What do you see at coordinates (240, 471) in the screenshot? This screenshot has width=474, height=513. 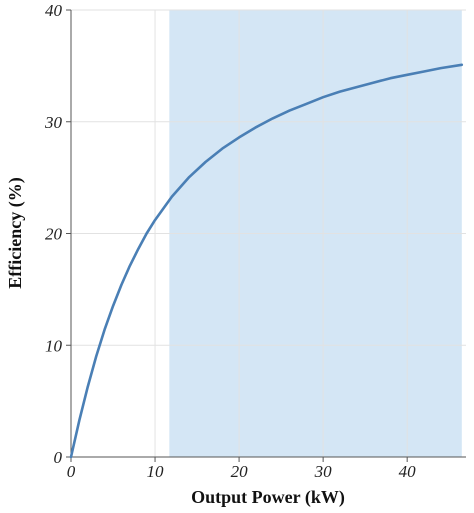 I see `x-tick-label: 20` at bounding box center [240, 471].